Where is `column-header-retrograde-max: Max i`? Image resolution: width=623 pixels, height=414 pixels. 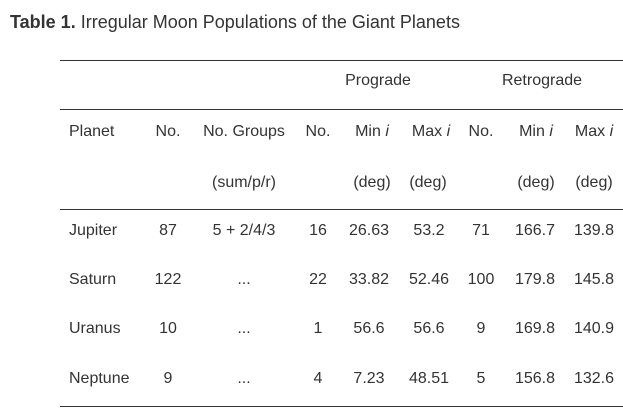
column-header-retrograde-max: Max i is located at coordinates (594, 132).